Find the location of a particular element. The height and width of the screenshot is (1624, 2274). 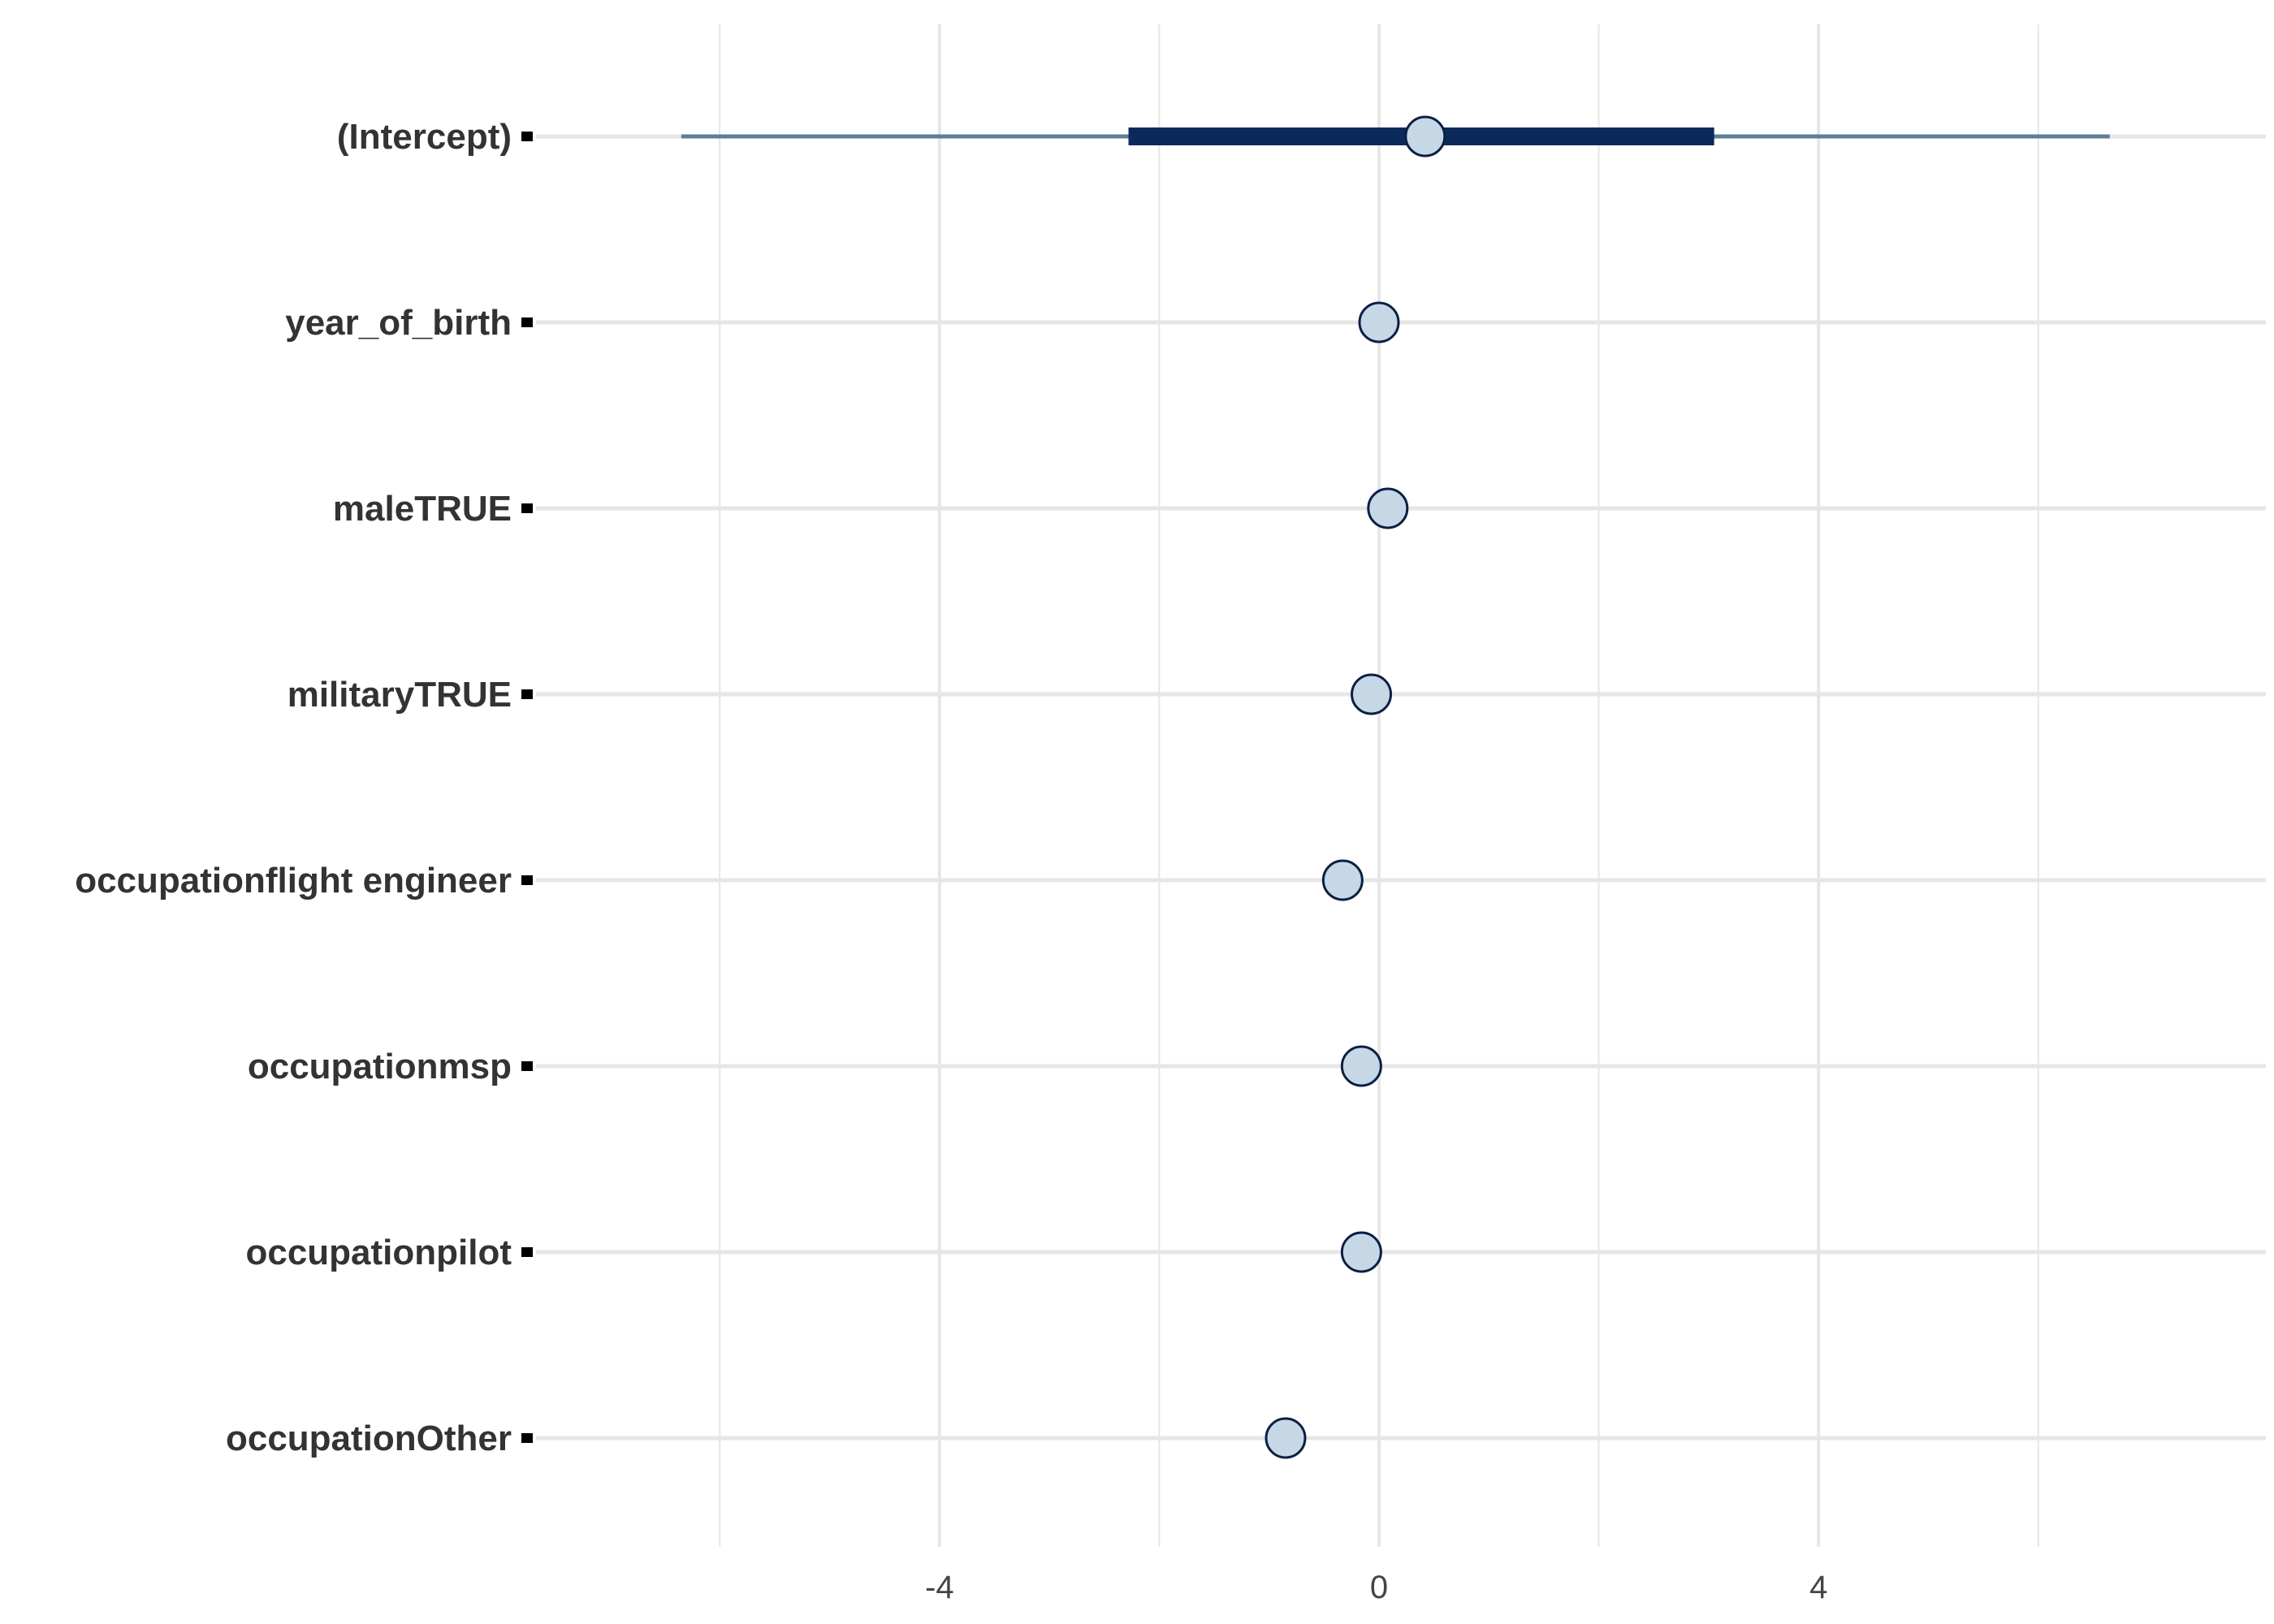

y-category-label: maleTRUE is located at coordinates (423, 509).